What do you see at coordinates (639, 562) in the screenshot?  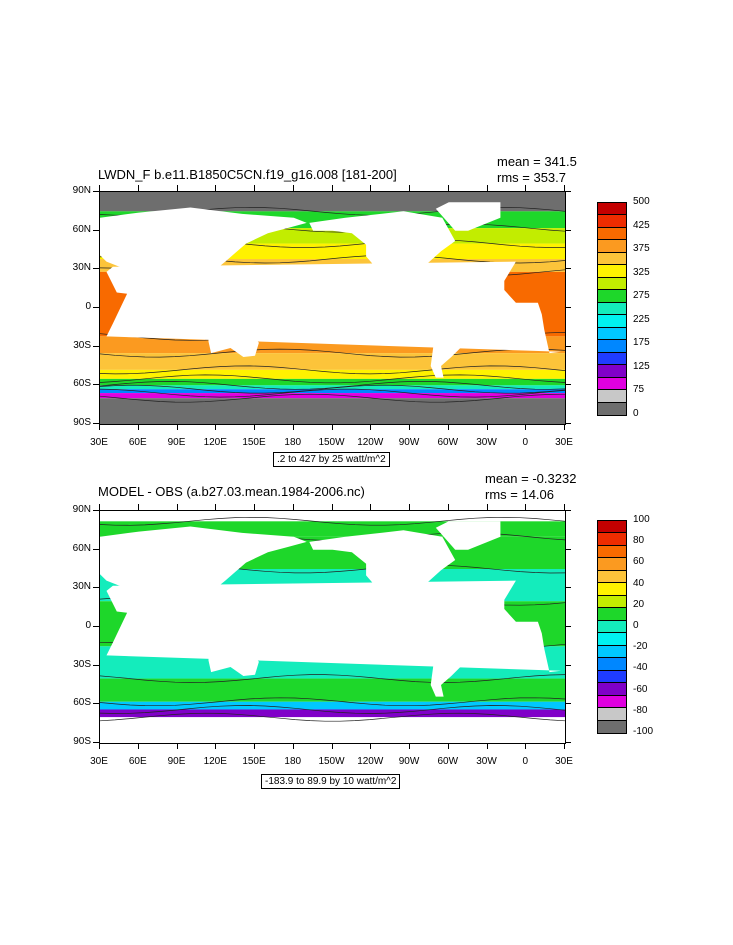 I see `colorbar-label: 60` at bounding box center [639, 562].